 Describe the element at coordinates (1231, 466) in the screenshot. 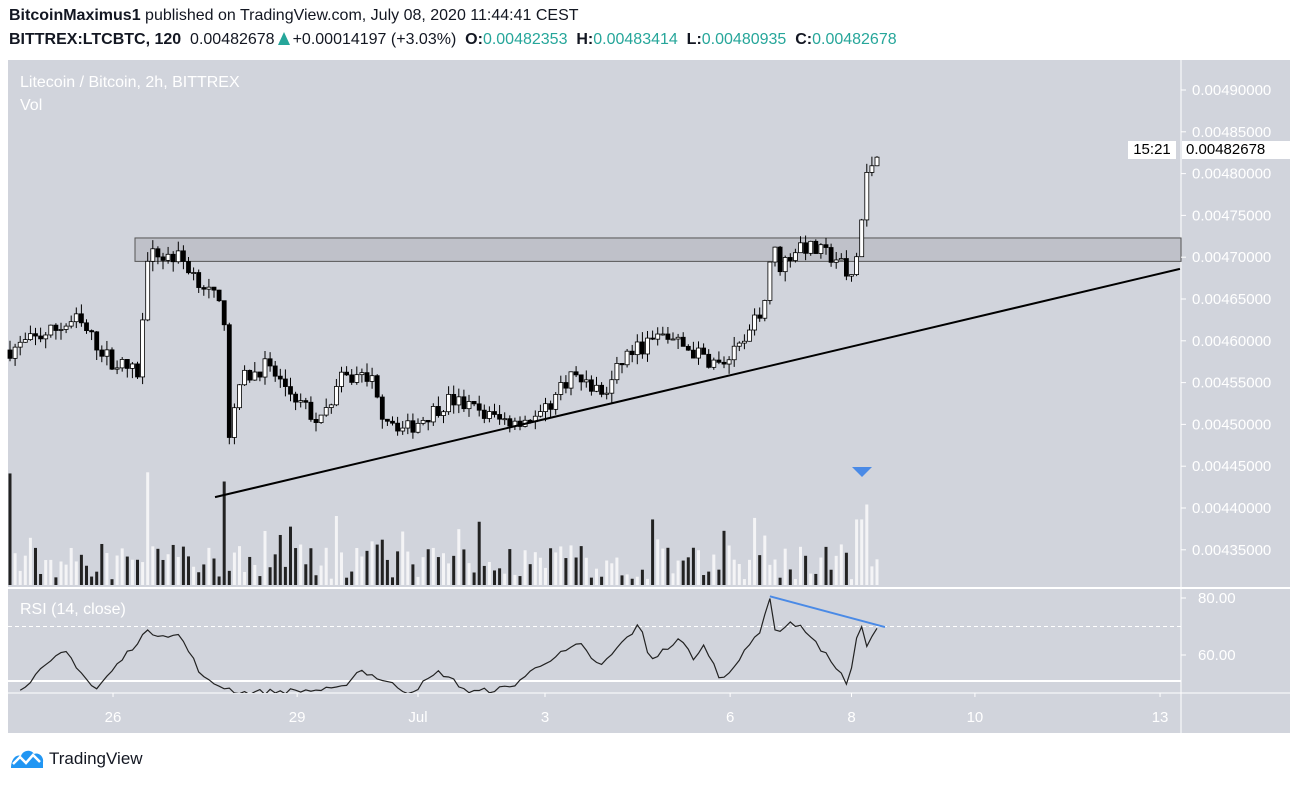

I see `price-tick-label: 0.00445000` at that location.